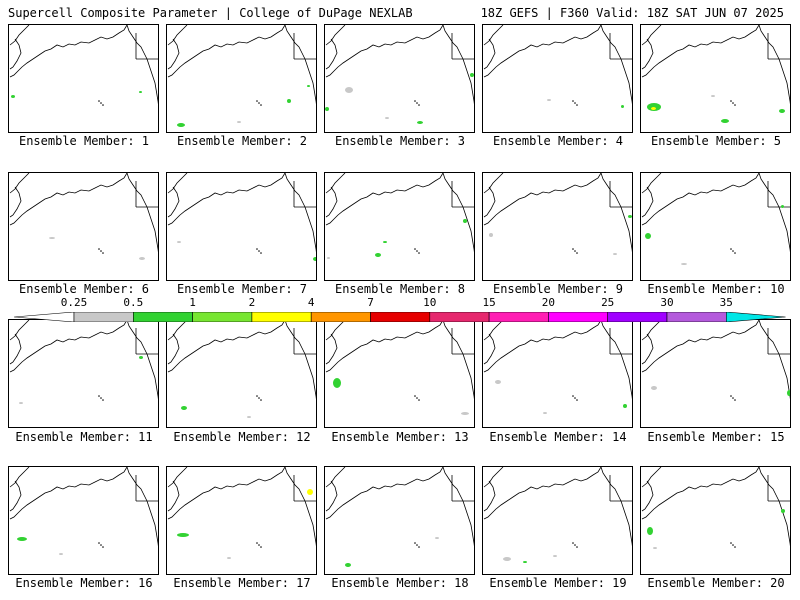 The height and width of the screenshot is (600, 800). Describe the element at coordinates (44, 317) in the screenshot. I see `colorbar-min-arrow` at that location.